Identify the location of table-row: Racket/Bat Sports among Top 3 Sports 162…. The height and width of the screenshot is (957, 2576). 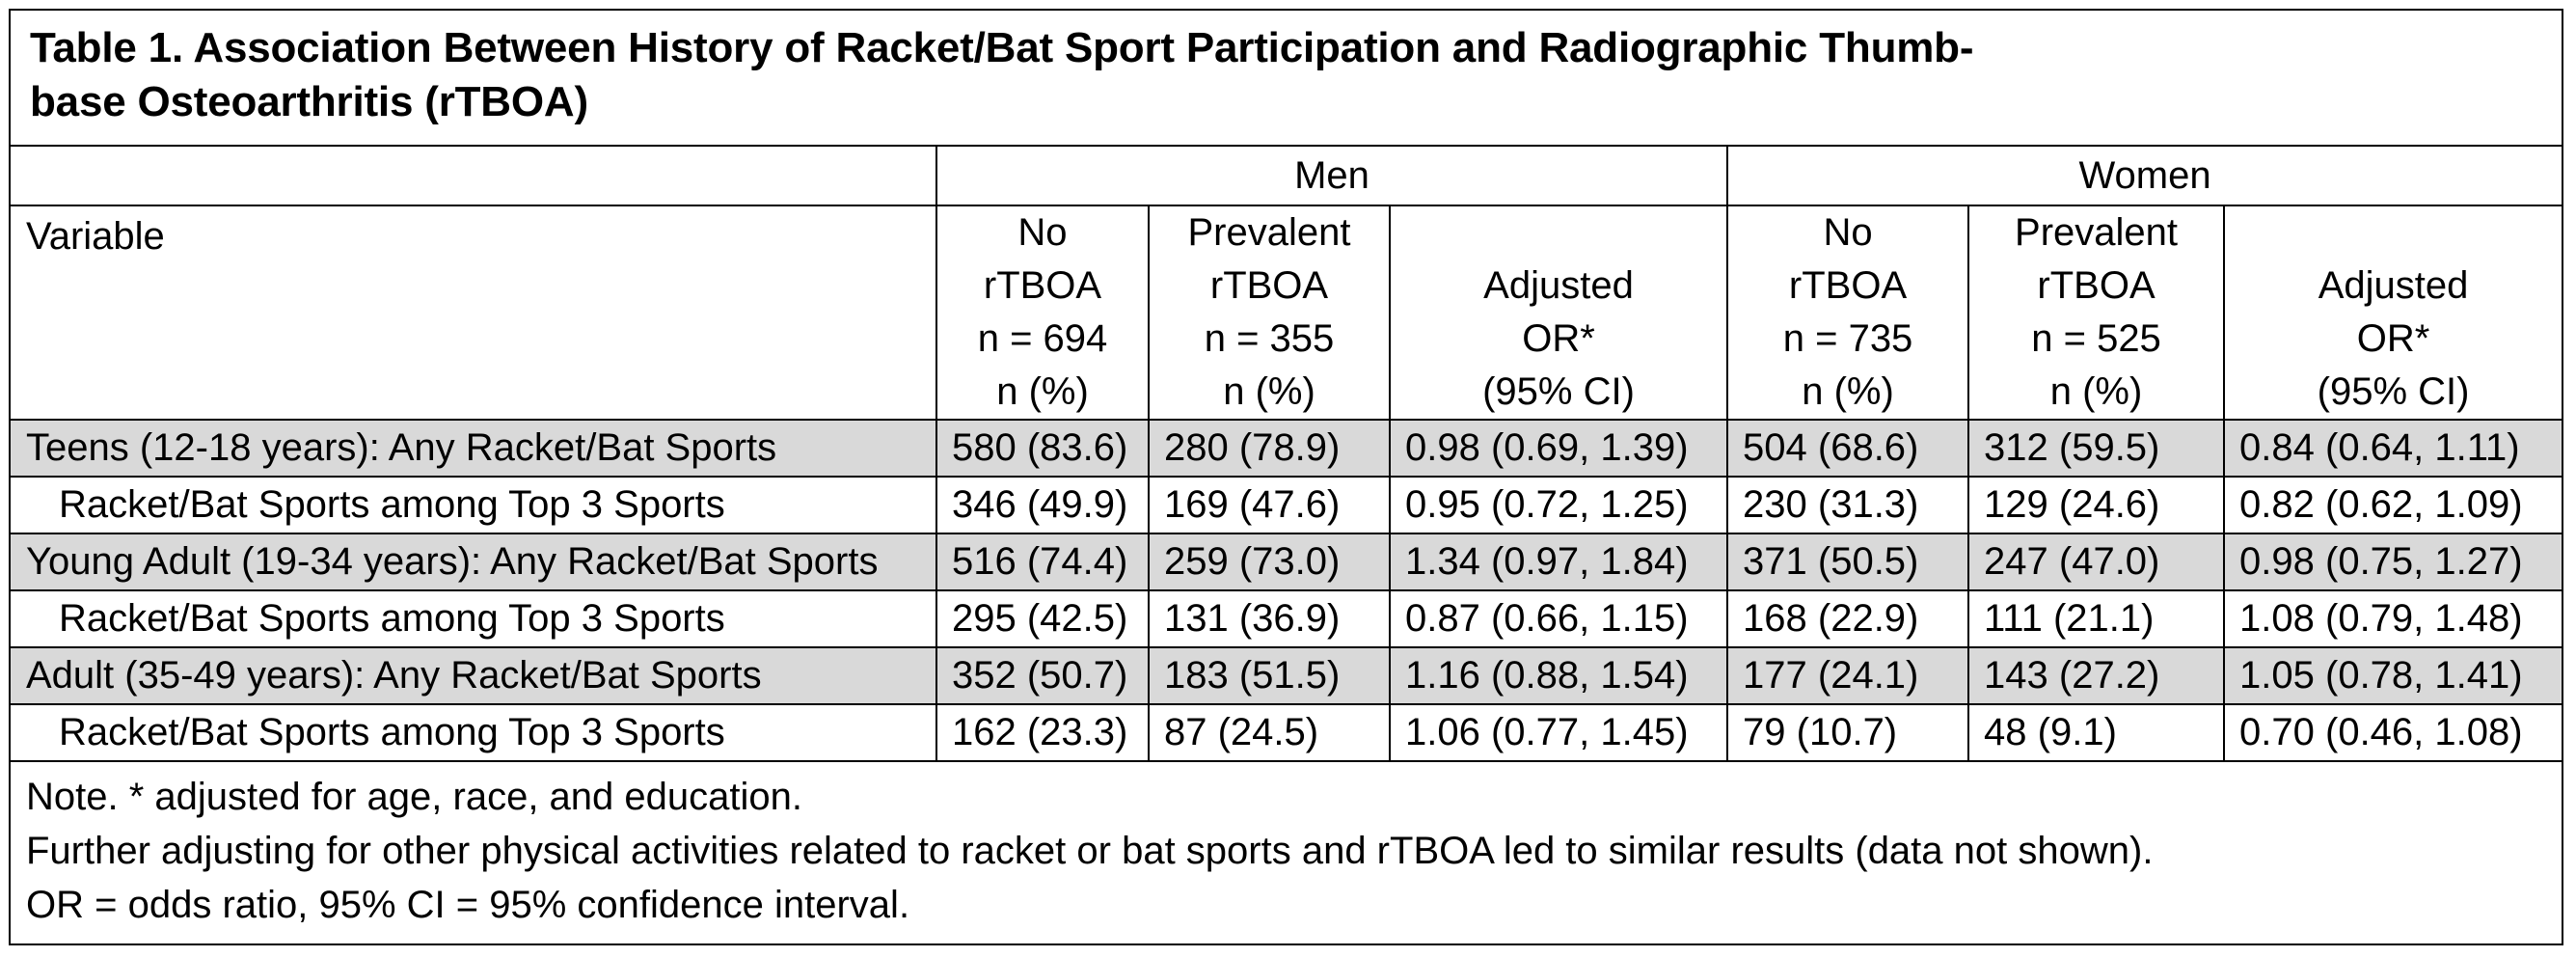
(1286, 732).